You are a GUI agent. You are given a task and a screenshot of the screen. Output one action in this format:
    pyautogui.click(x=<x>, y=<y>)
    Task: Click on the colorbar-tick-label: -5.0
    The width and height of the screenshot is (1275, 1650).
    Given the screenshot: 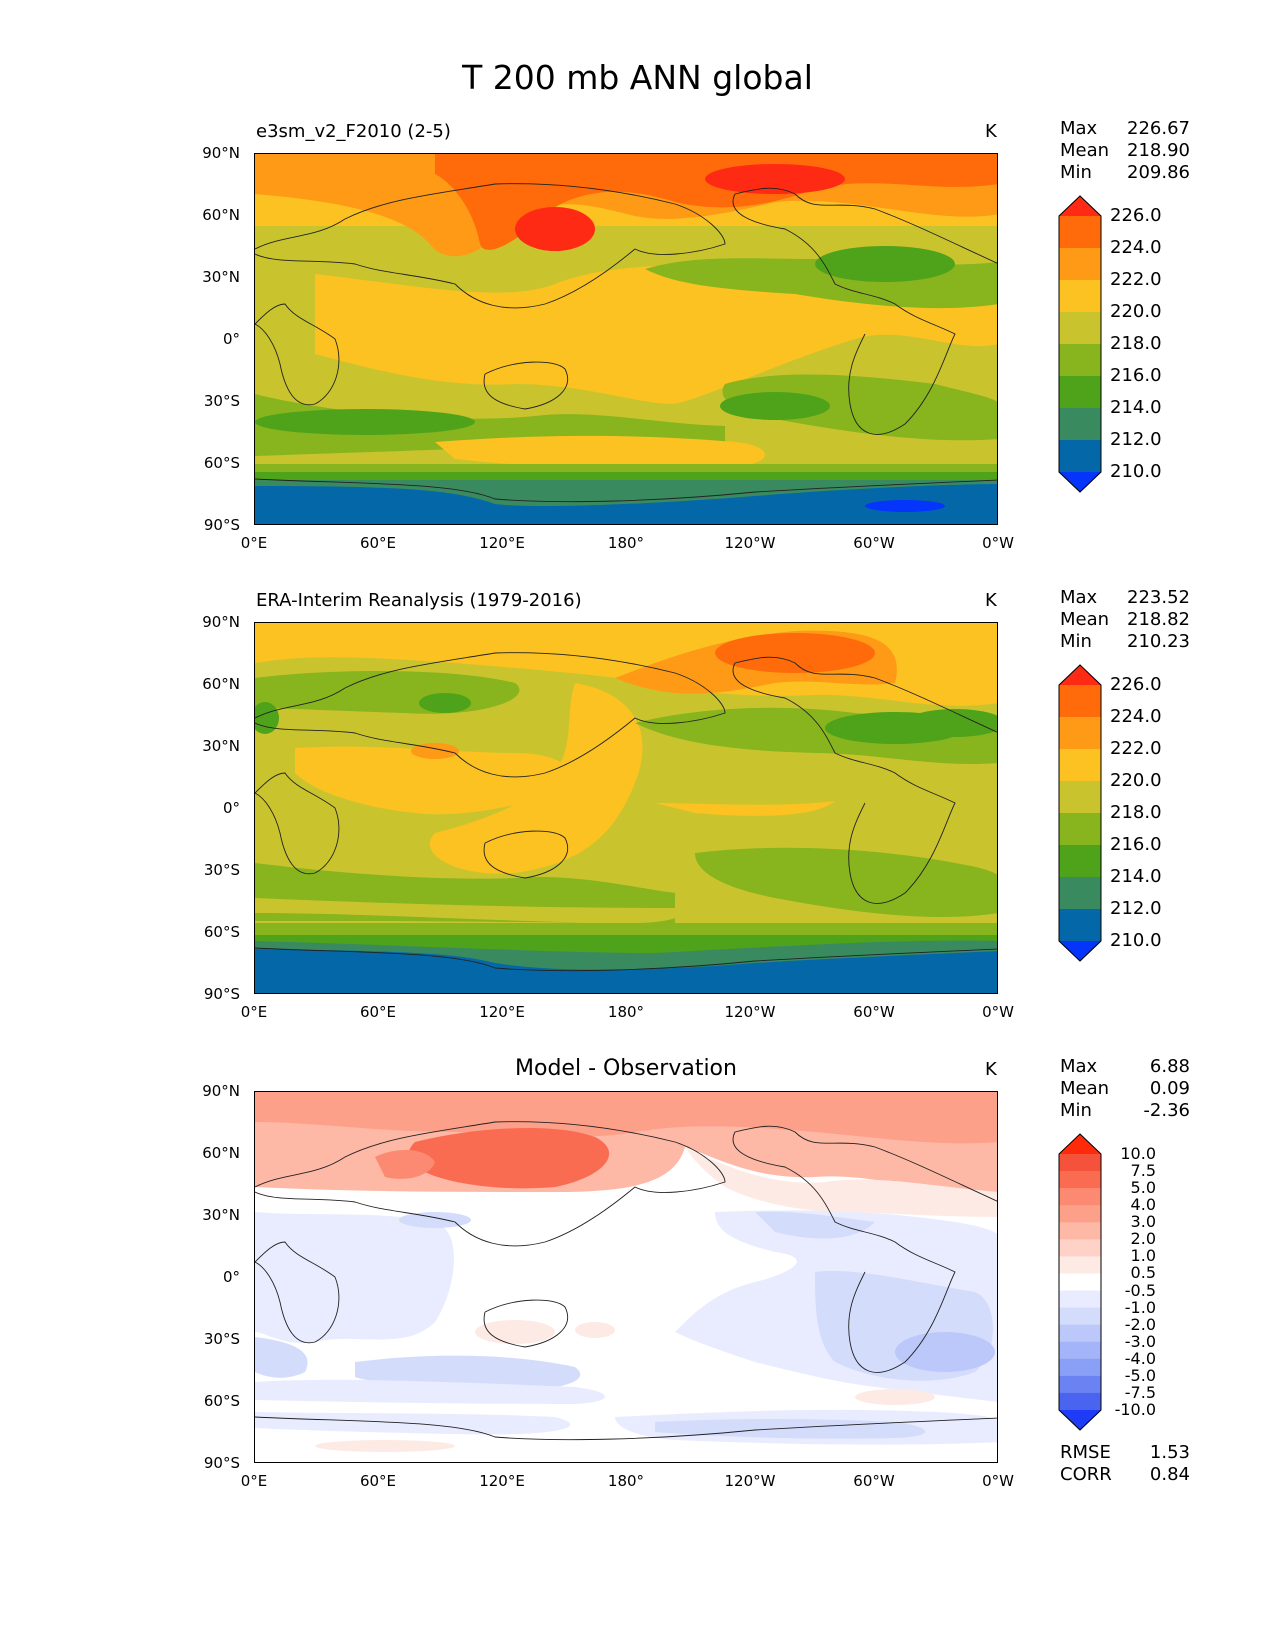 What is the action you would take?
    pyautogui.click(x=1140, y=1375)
    